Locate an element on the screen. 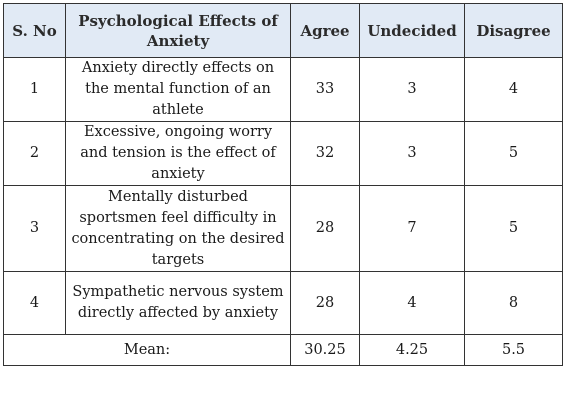 The width and height of the screenshot is (565, 402). header-disagree: Disagree is located at coordinates (513, 30).